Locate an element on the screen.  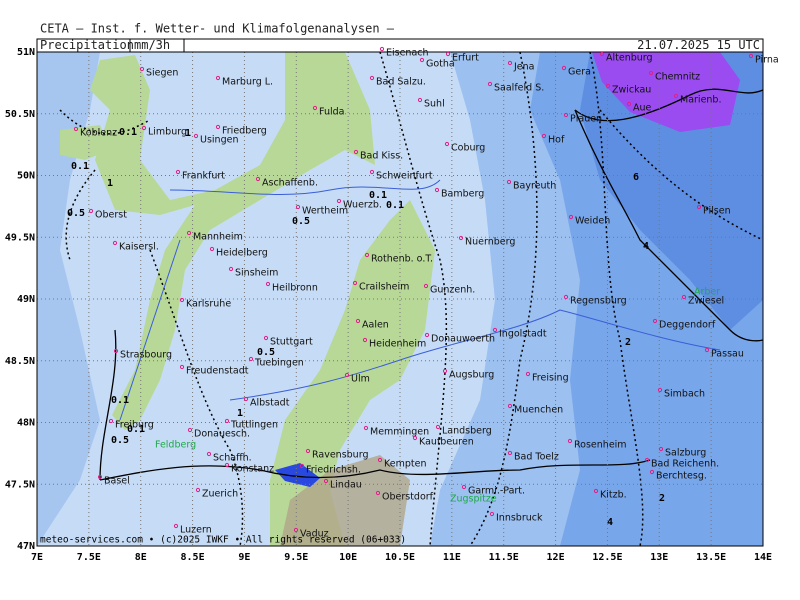
river is located at coordinates (475, 355).